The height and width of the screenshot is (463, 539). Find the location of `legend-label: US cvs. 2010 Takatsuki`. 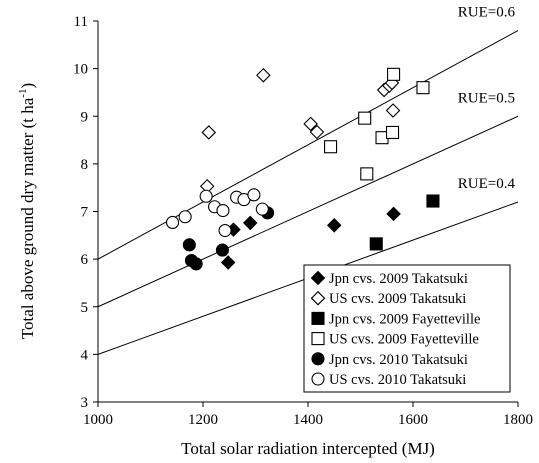

legend-label: US cvs. 2010 Takatsuki is located at coordinates (397, 380).